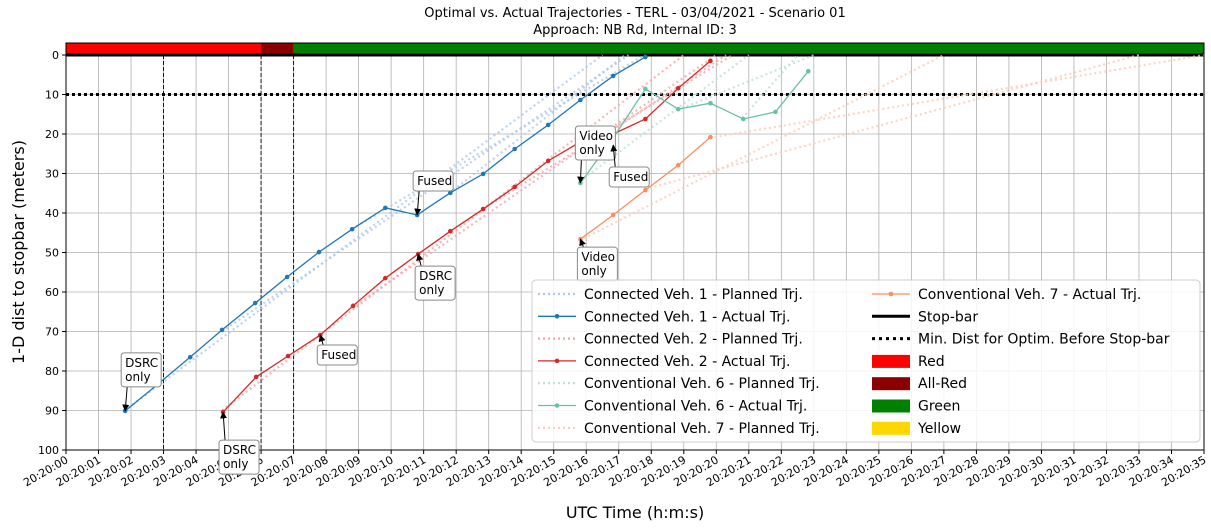  Describe the element at coordinates (702, 384) in the screenshot. I see `legend-label: Conventional Veh. 6 - Planned Trj.` at that location.